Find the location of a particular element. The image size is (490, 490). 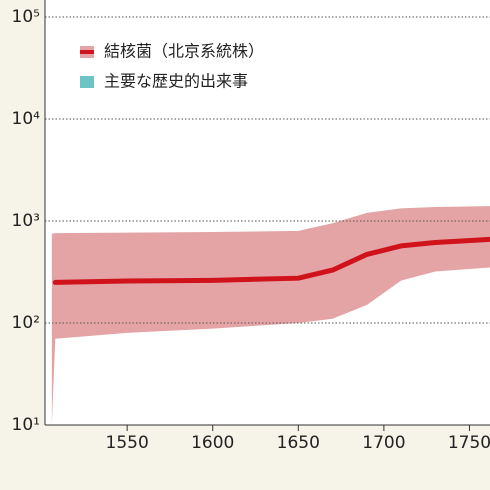

x-tick-label: 1700 is located at coordinates (383, 443).